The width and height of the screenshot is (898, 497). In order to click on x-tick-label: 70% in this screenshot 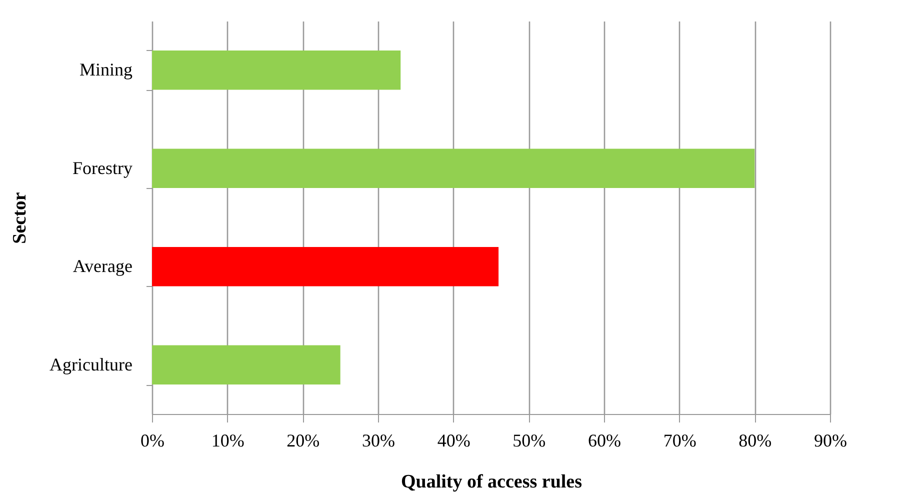, I will do `click(679, 440)`.